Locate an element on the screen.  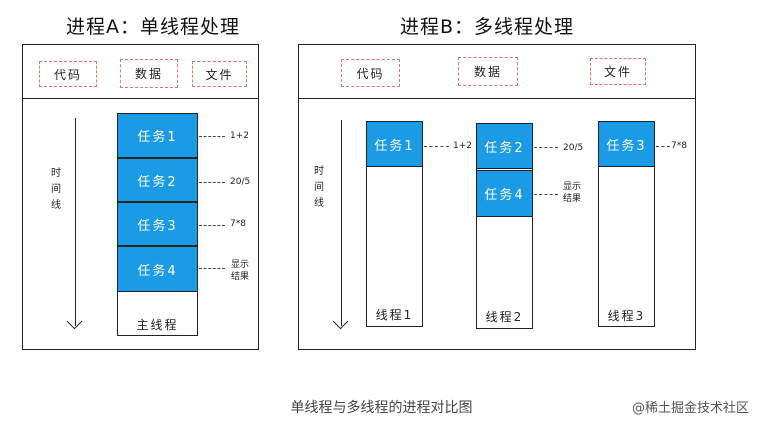
process-a-task-4-note: 显示 结果 is located at coordinates (240, 271).